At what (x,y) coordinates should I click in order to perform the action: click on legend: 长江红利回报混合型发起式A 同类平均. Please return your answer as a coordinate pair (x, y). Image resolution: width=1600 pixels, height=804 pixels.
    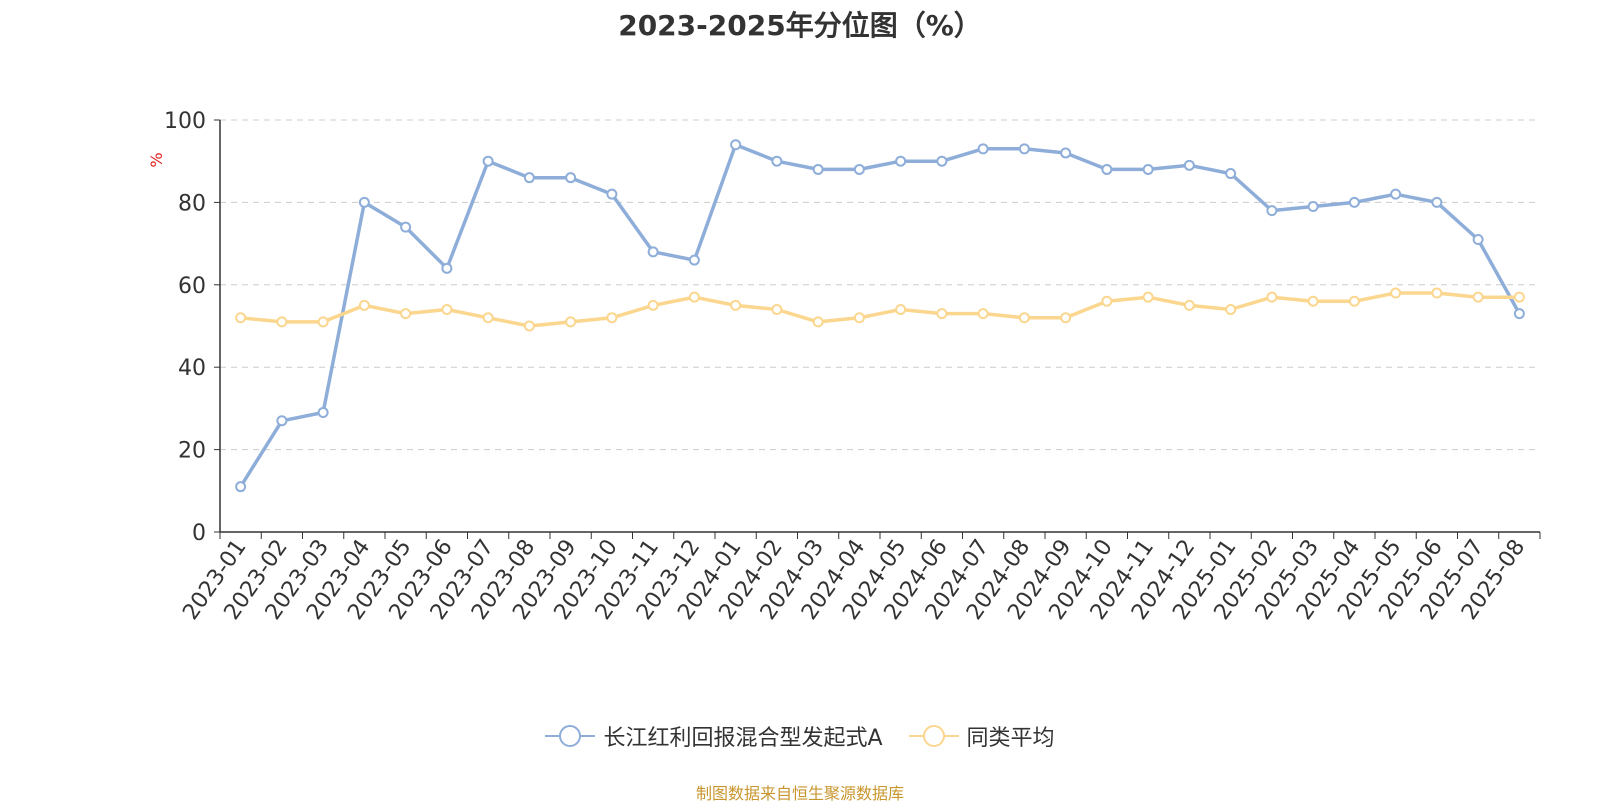
    Looking at the image, I should click on (800, 736).